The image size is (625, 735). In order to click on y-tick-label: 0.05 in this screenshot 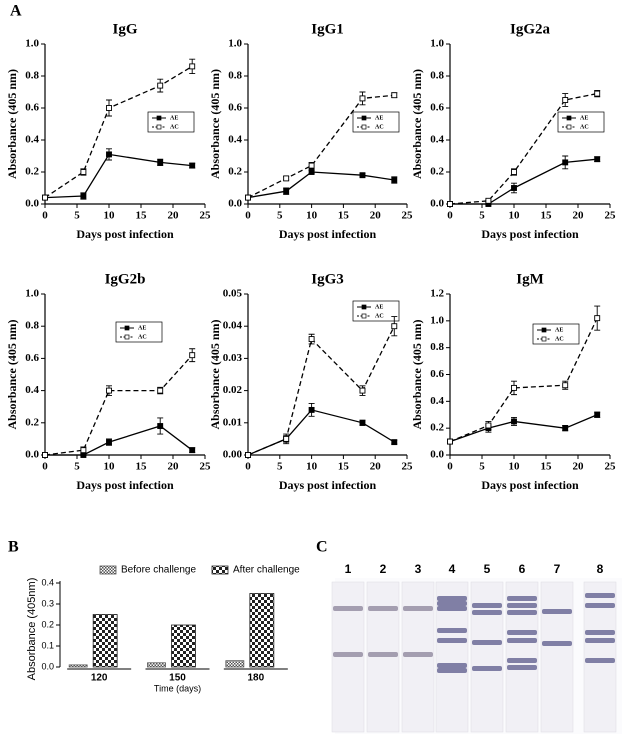, I will do `click(233, 294)`.